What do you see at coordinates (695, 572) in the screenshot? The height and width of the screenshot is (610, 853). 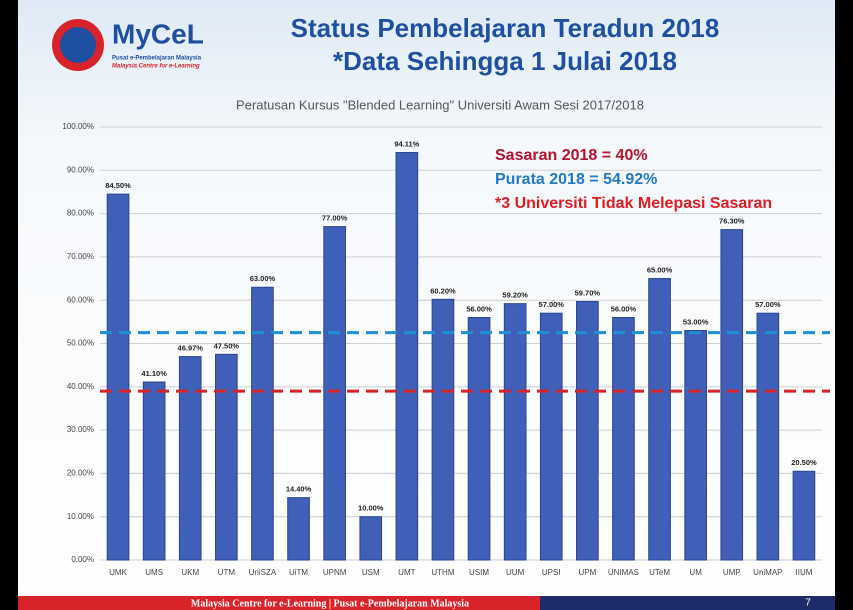 I see `x-tick-label: UM` at bounding box center [695, 572].